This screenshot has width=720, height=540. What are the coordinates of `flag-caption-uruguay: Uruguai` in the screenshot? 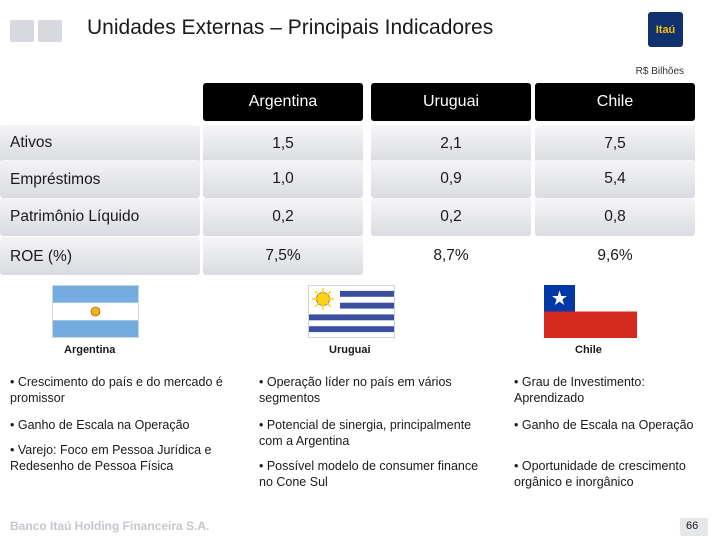 It's located at (350, 350).